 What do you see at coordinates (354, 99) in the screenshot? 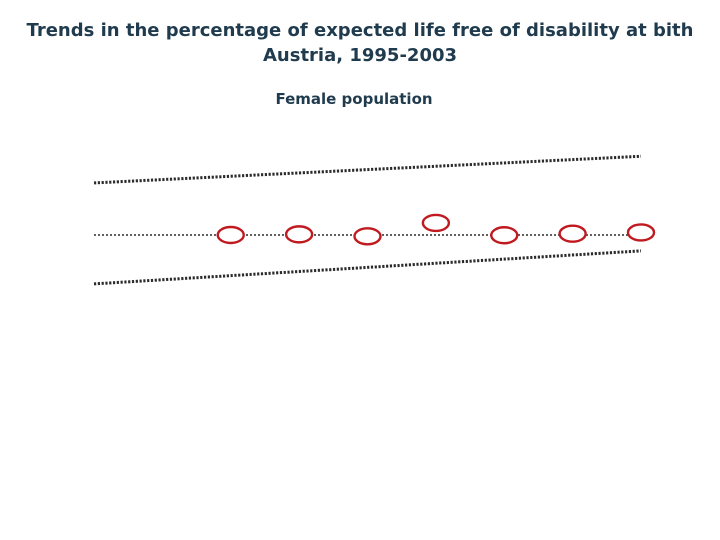
I see `chart-subtitle: Female population` at bounding box center [354, 99].